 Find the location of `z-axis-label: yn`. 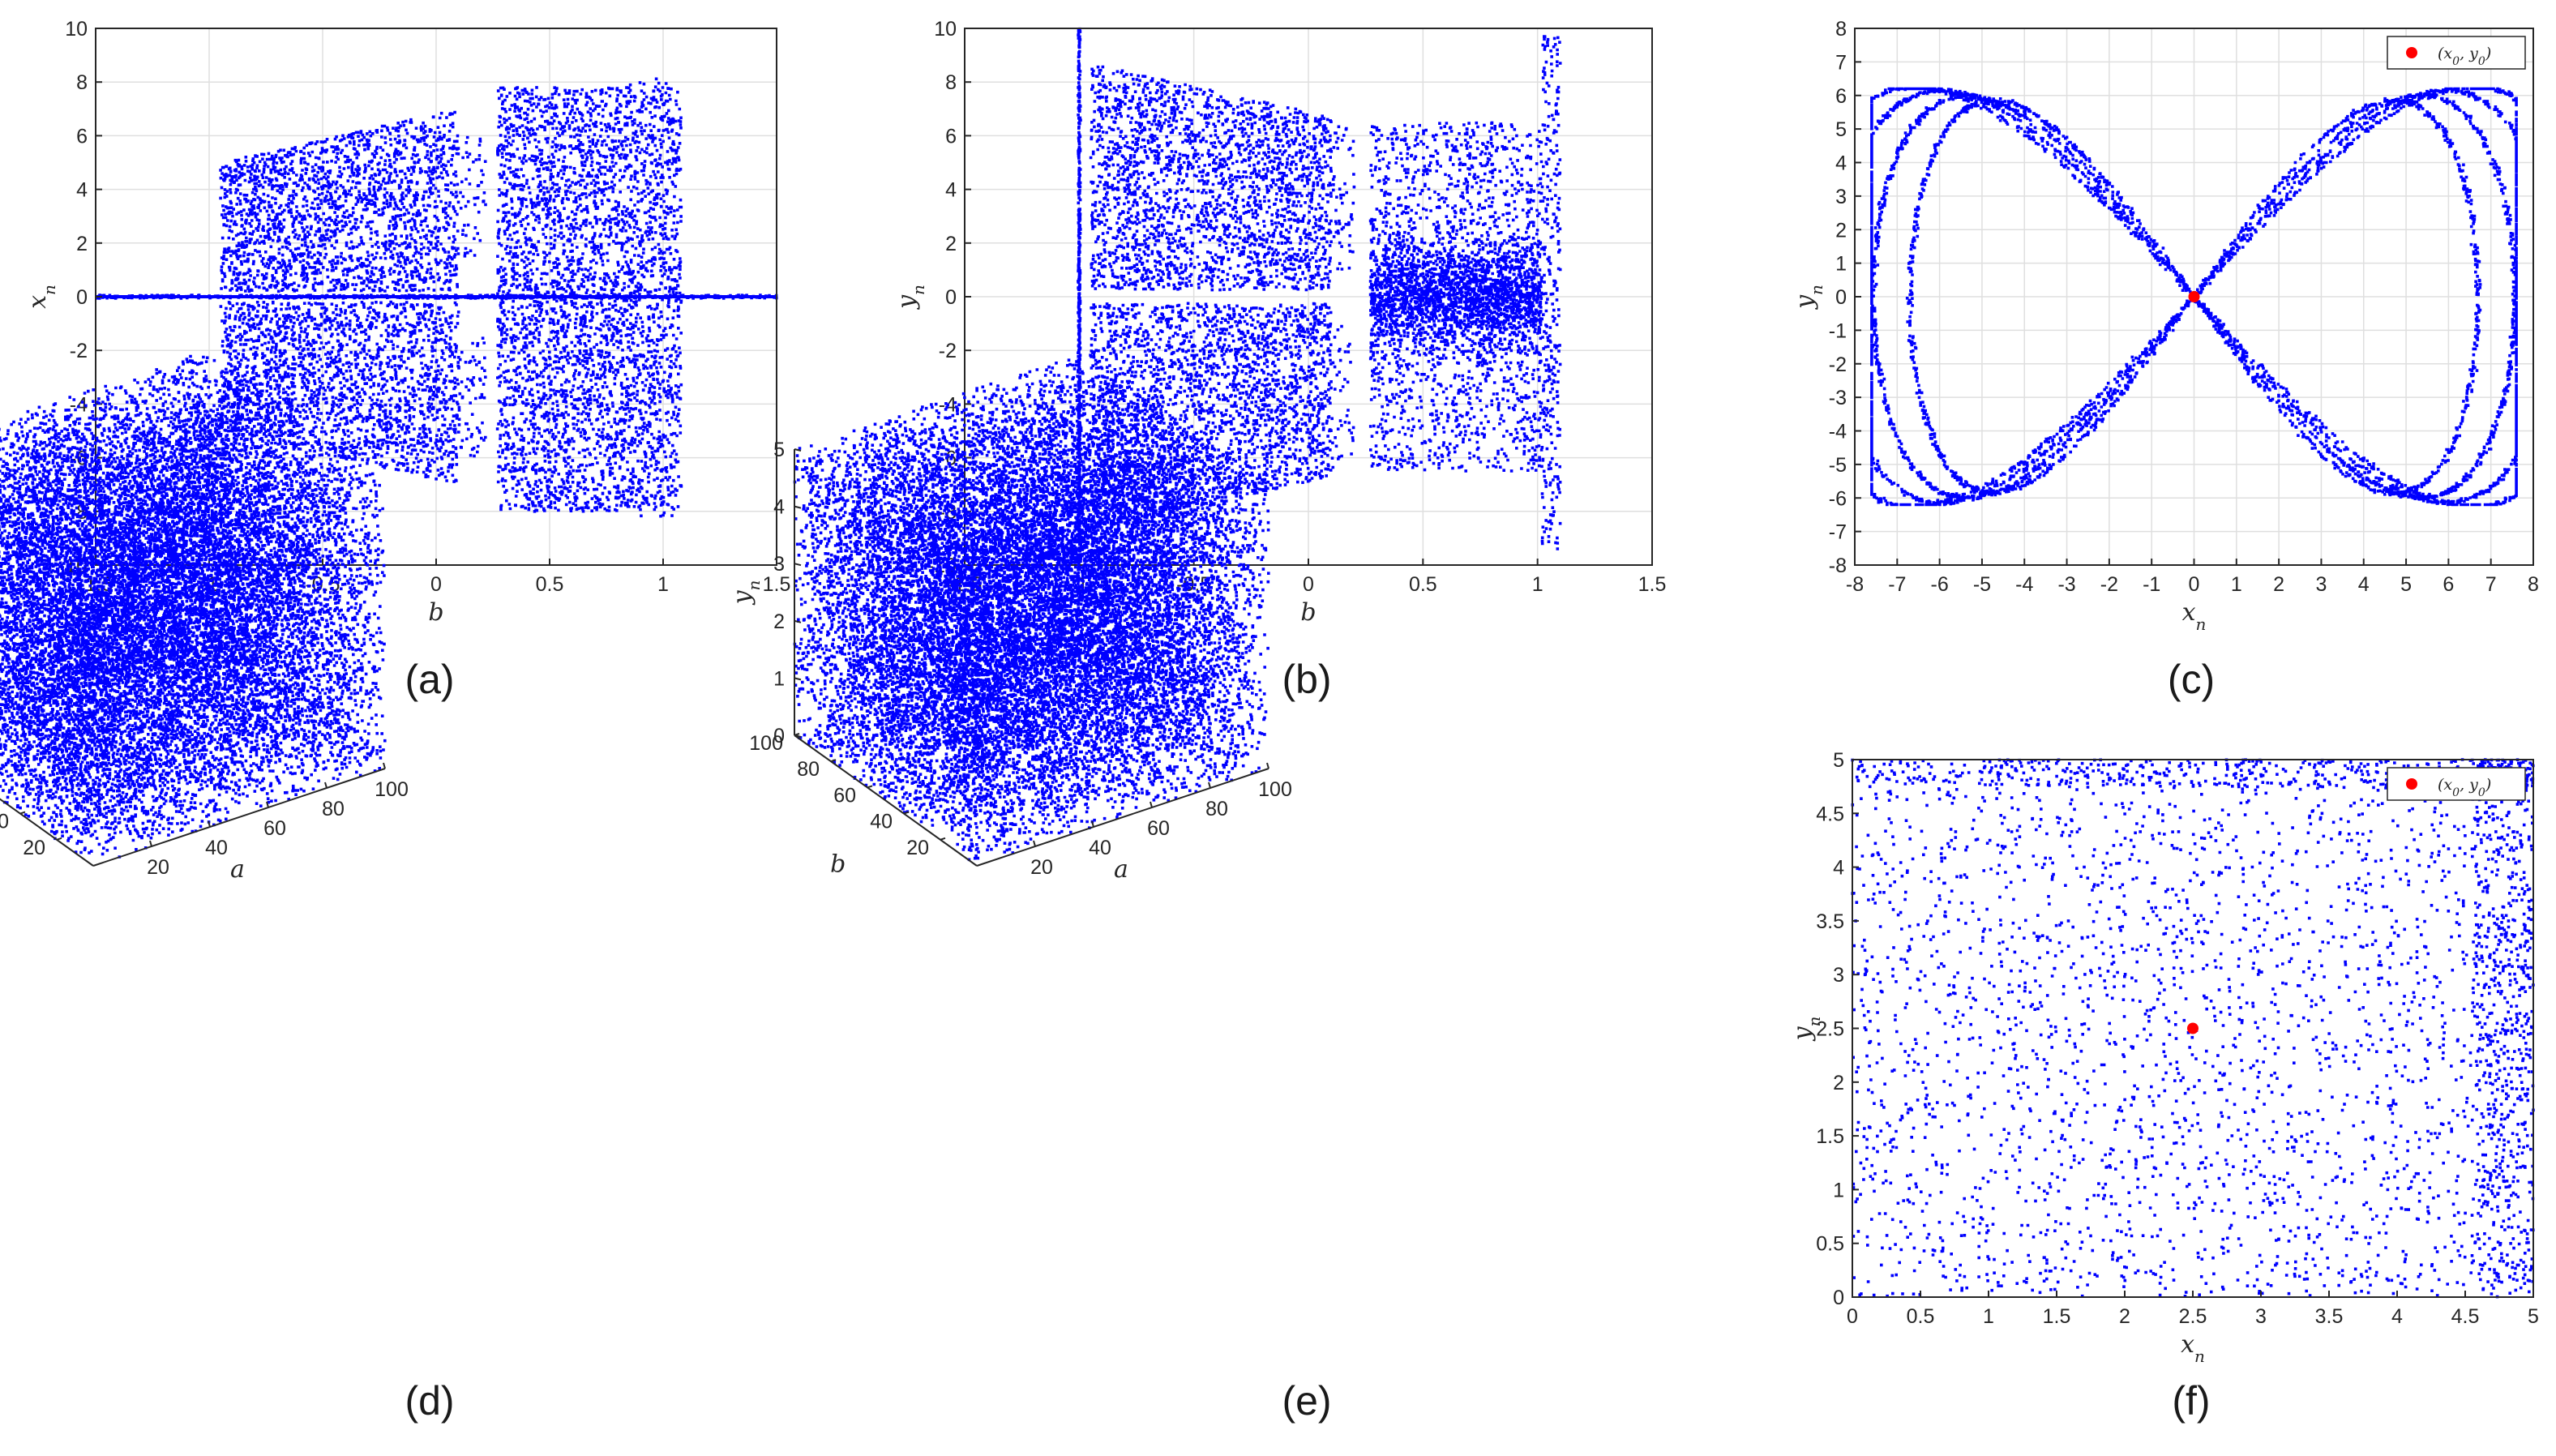

z-axis-label: yn is located at coordinates (746, 593).